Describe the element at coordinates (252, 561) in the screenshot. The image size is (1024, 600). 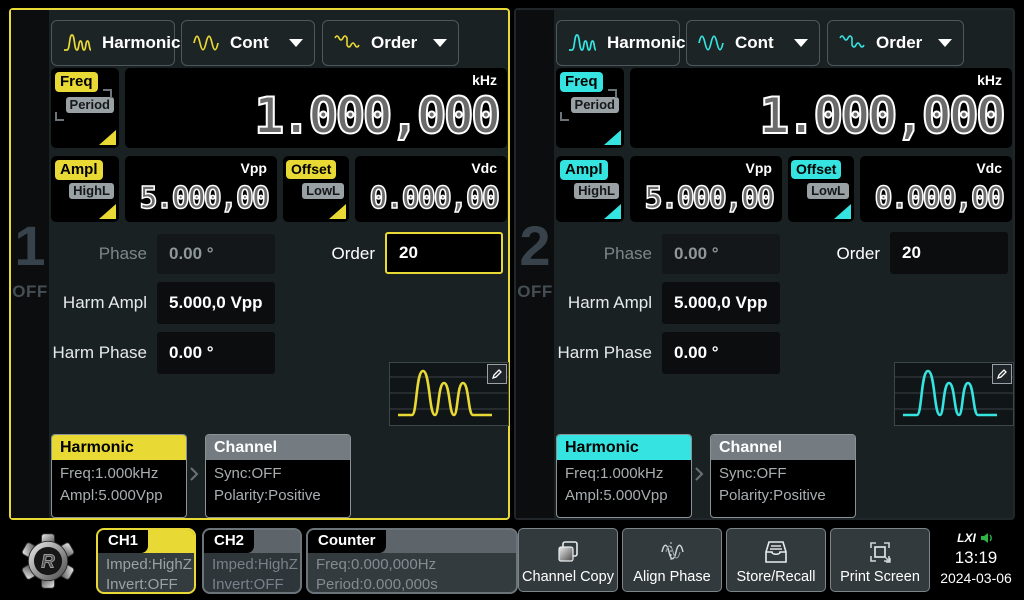
I see `statusbar-ch2: CH2 Imped:HighZ Invert:OFF` at that location.